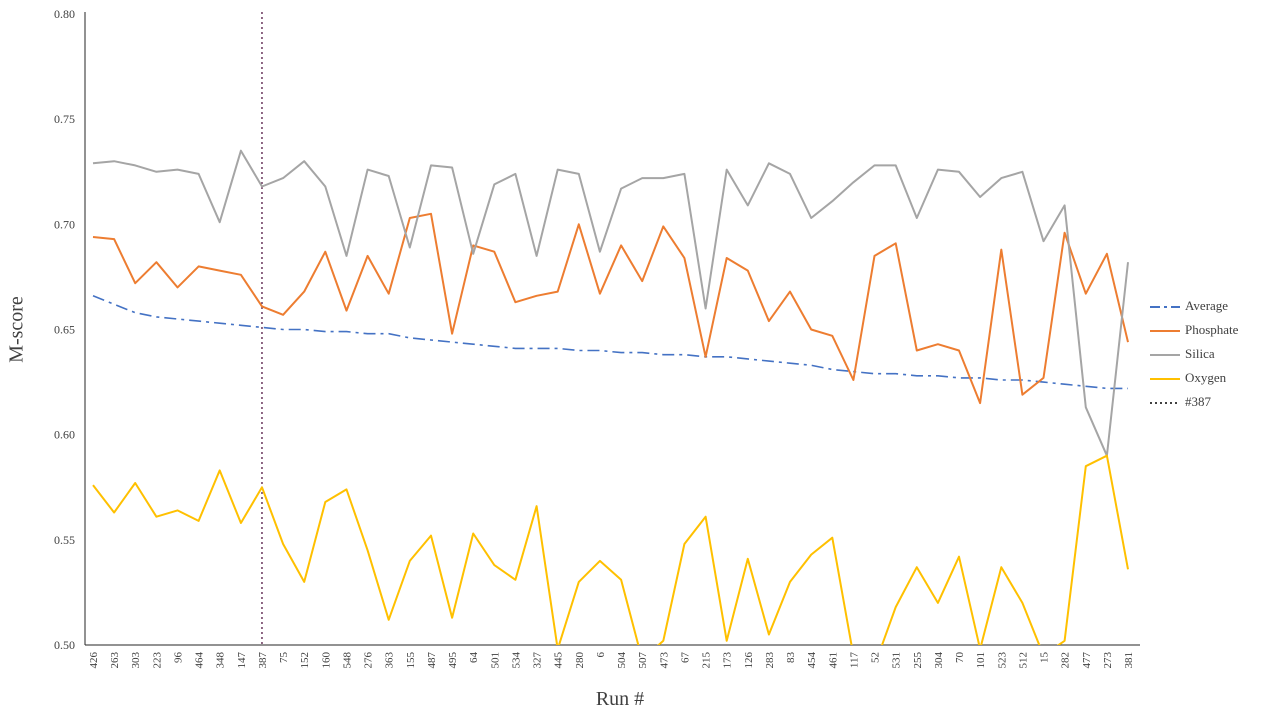 This screenshot has width=1278, height=718. Describe the element at coordinates (854, 660) in the screenshot. I see `x-tick-label: 117` at that location.